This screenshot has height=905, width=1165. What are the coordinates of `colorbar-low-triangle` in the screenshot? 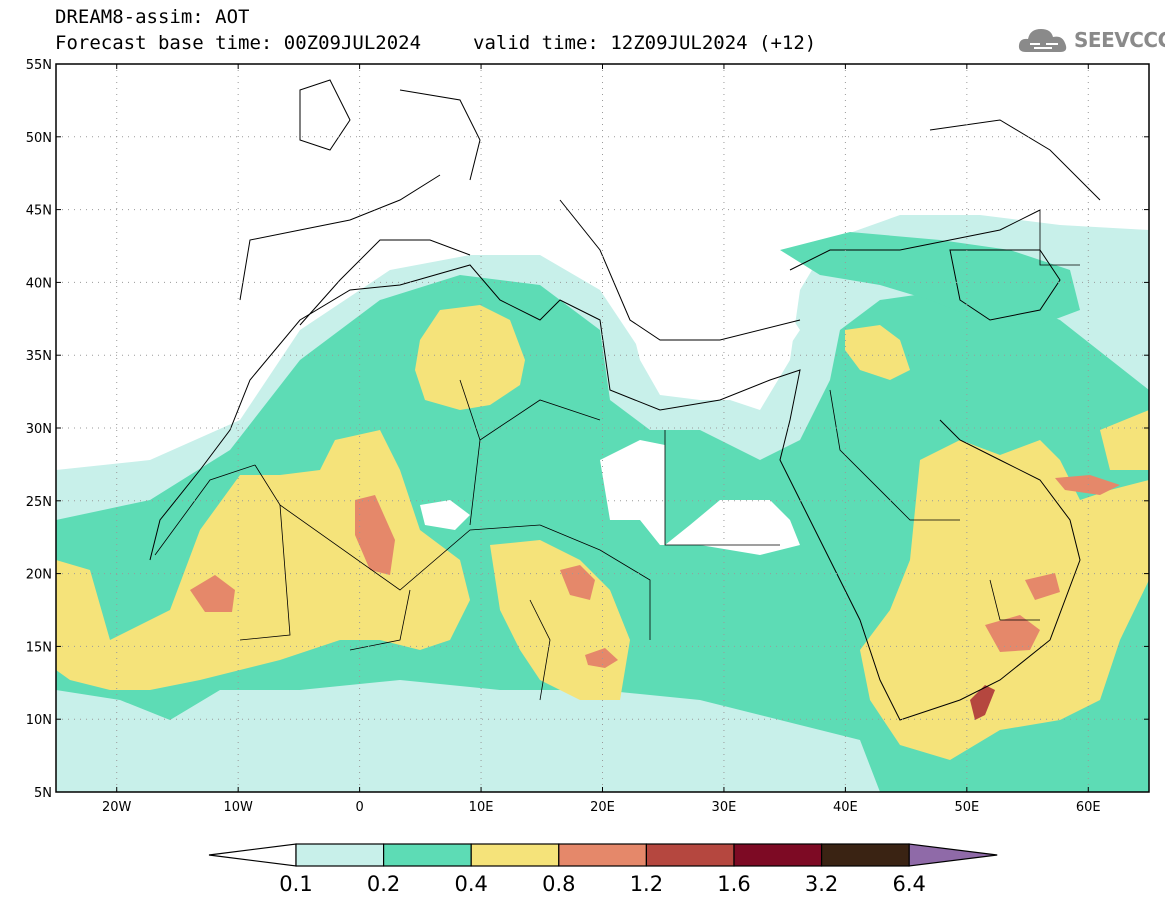 It's located at (252, 855).